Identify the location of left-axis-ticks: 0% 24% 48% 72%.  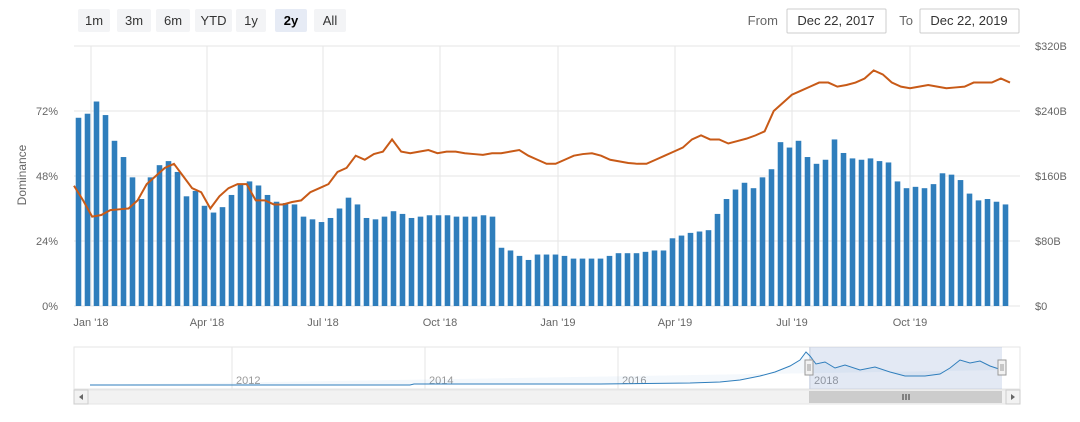
(47, 209).